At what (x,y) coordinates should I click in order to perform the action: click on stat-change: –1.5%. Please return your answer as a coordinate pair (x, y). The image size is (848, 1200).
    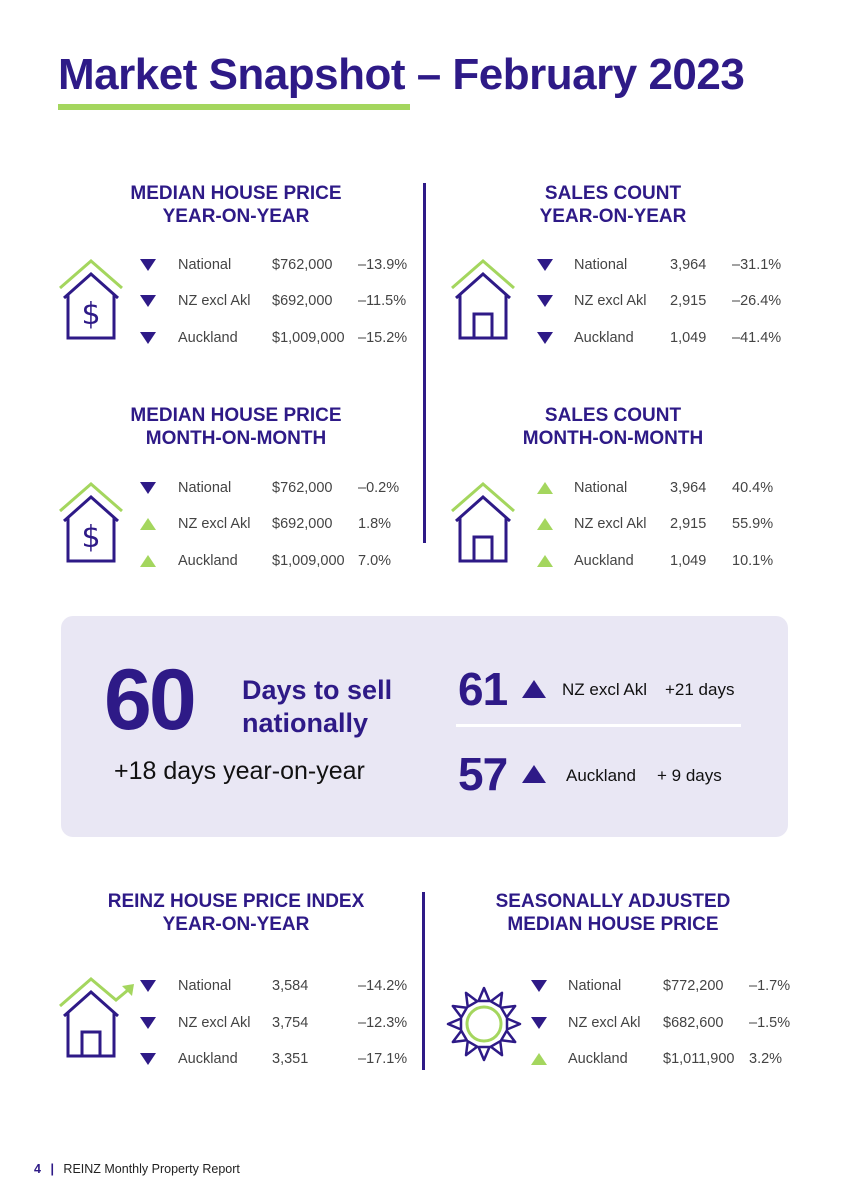
    Looking at the image, I should click on (770, 1023).